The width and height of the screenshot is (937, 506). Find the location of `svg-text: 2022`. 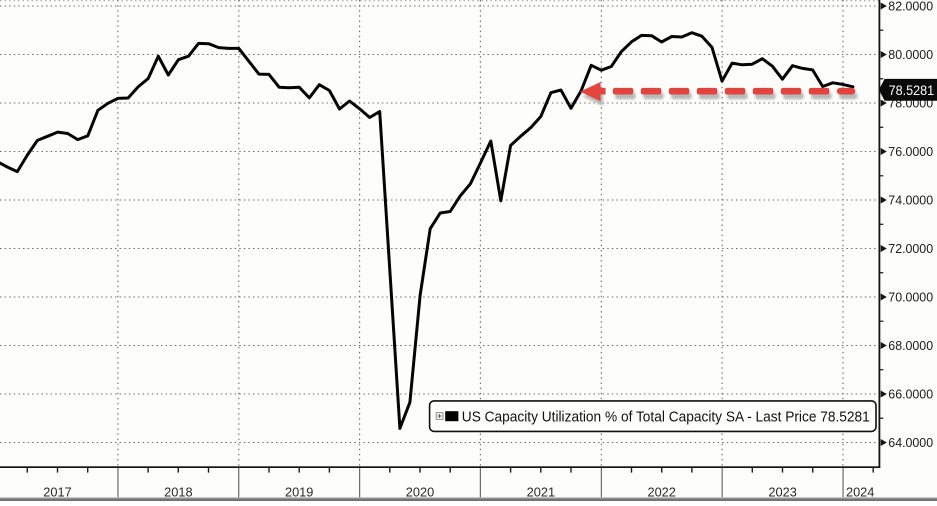

svg-text: 2022 is located at coordinates (661, 491).